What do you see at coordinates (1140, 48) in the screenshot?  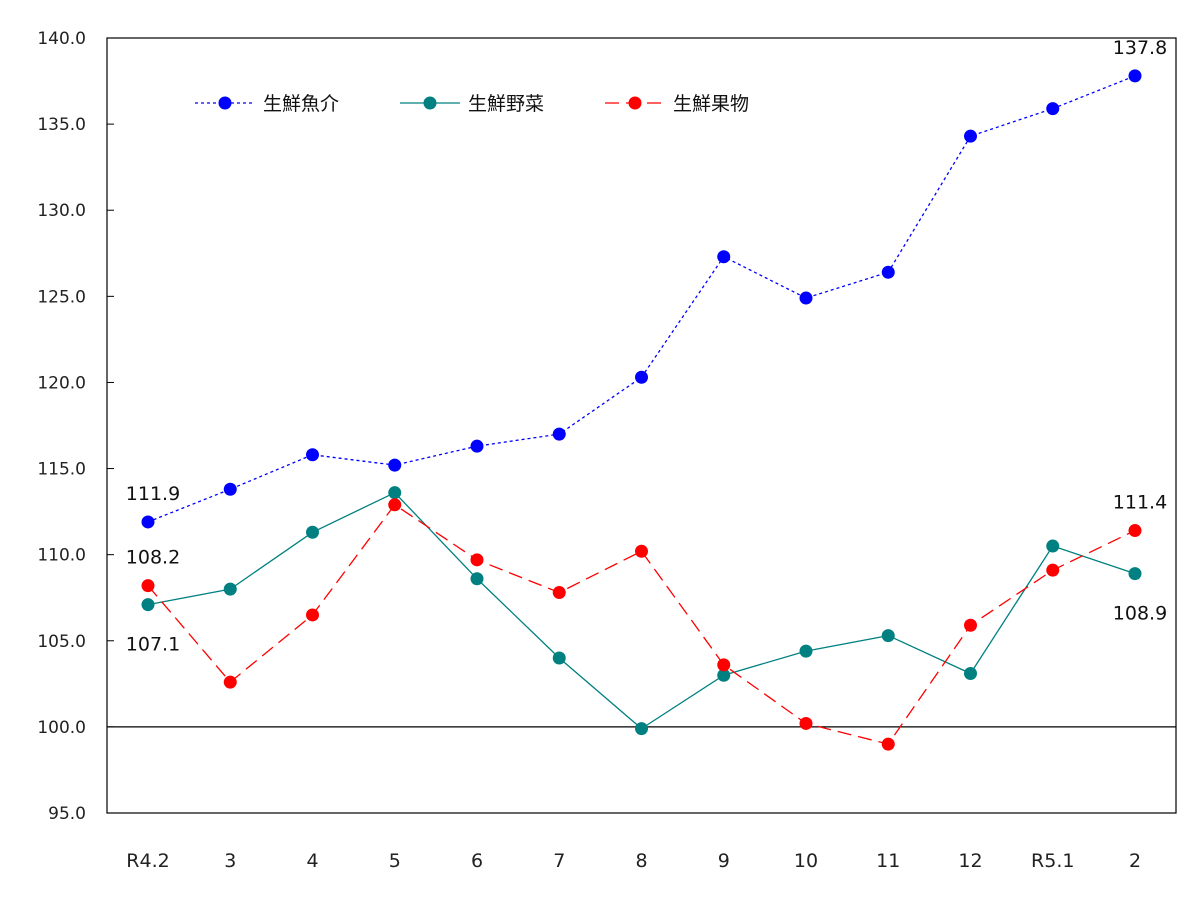 I see `data-label: 137.8` at bounding box center [1140, 48].